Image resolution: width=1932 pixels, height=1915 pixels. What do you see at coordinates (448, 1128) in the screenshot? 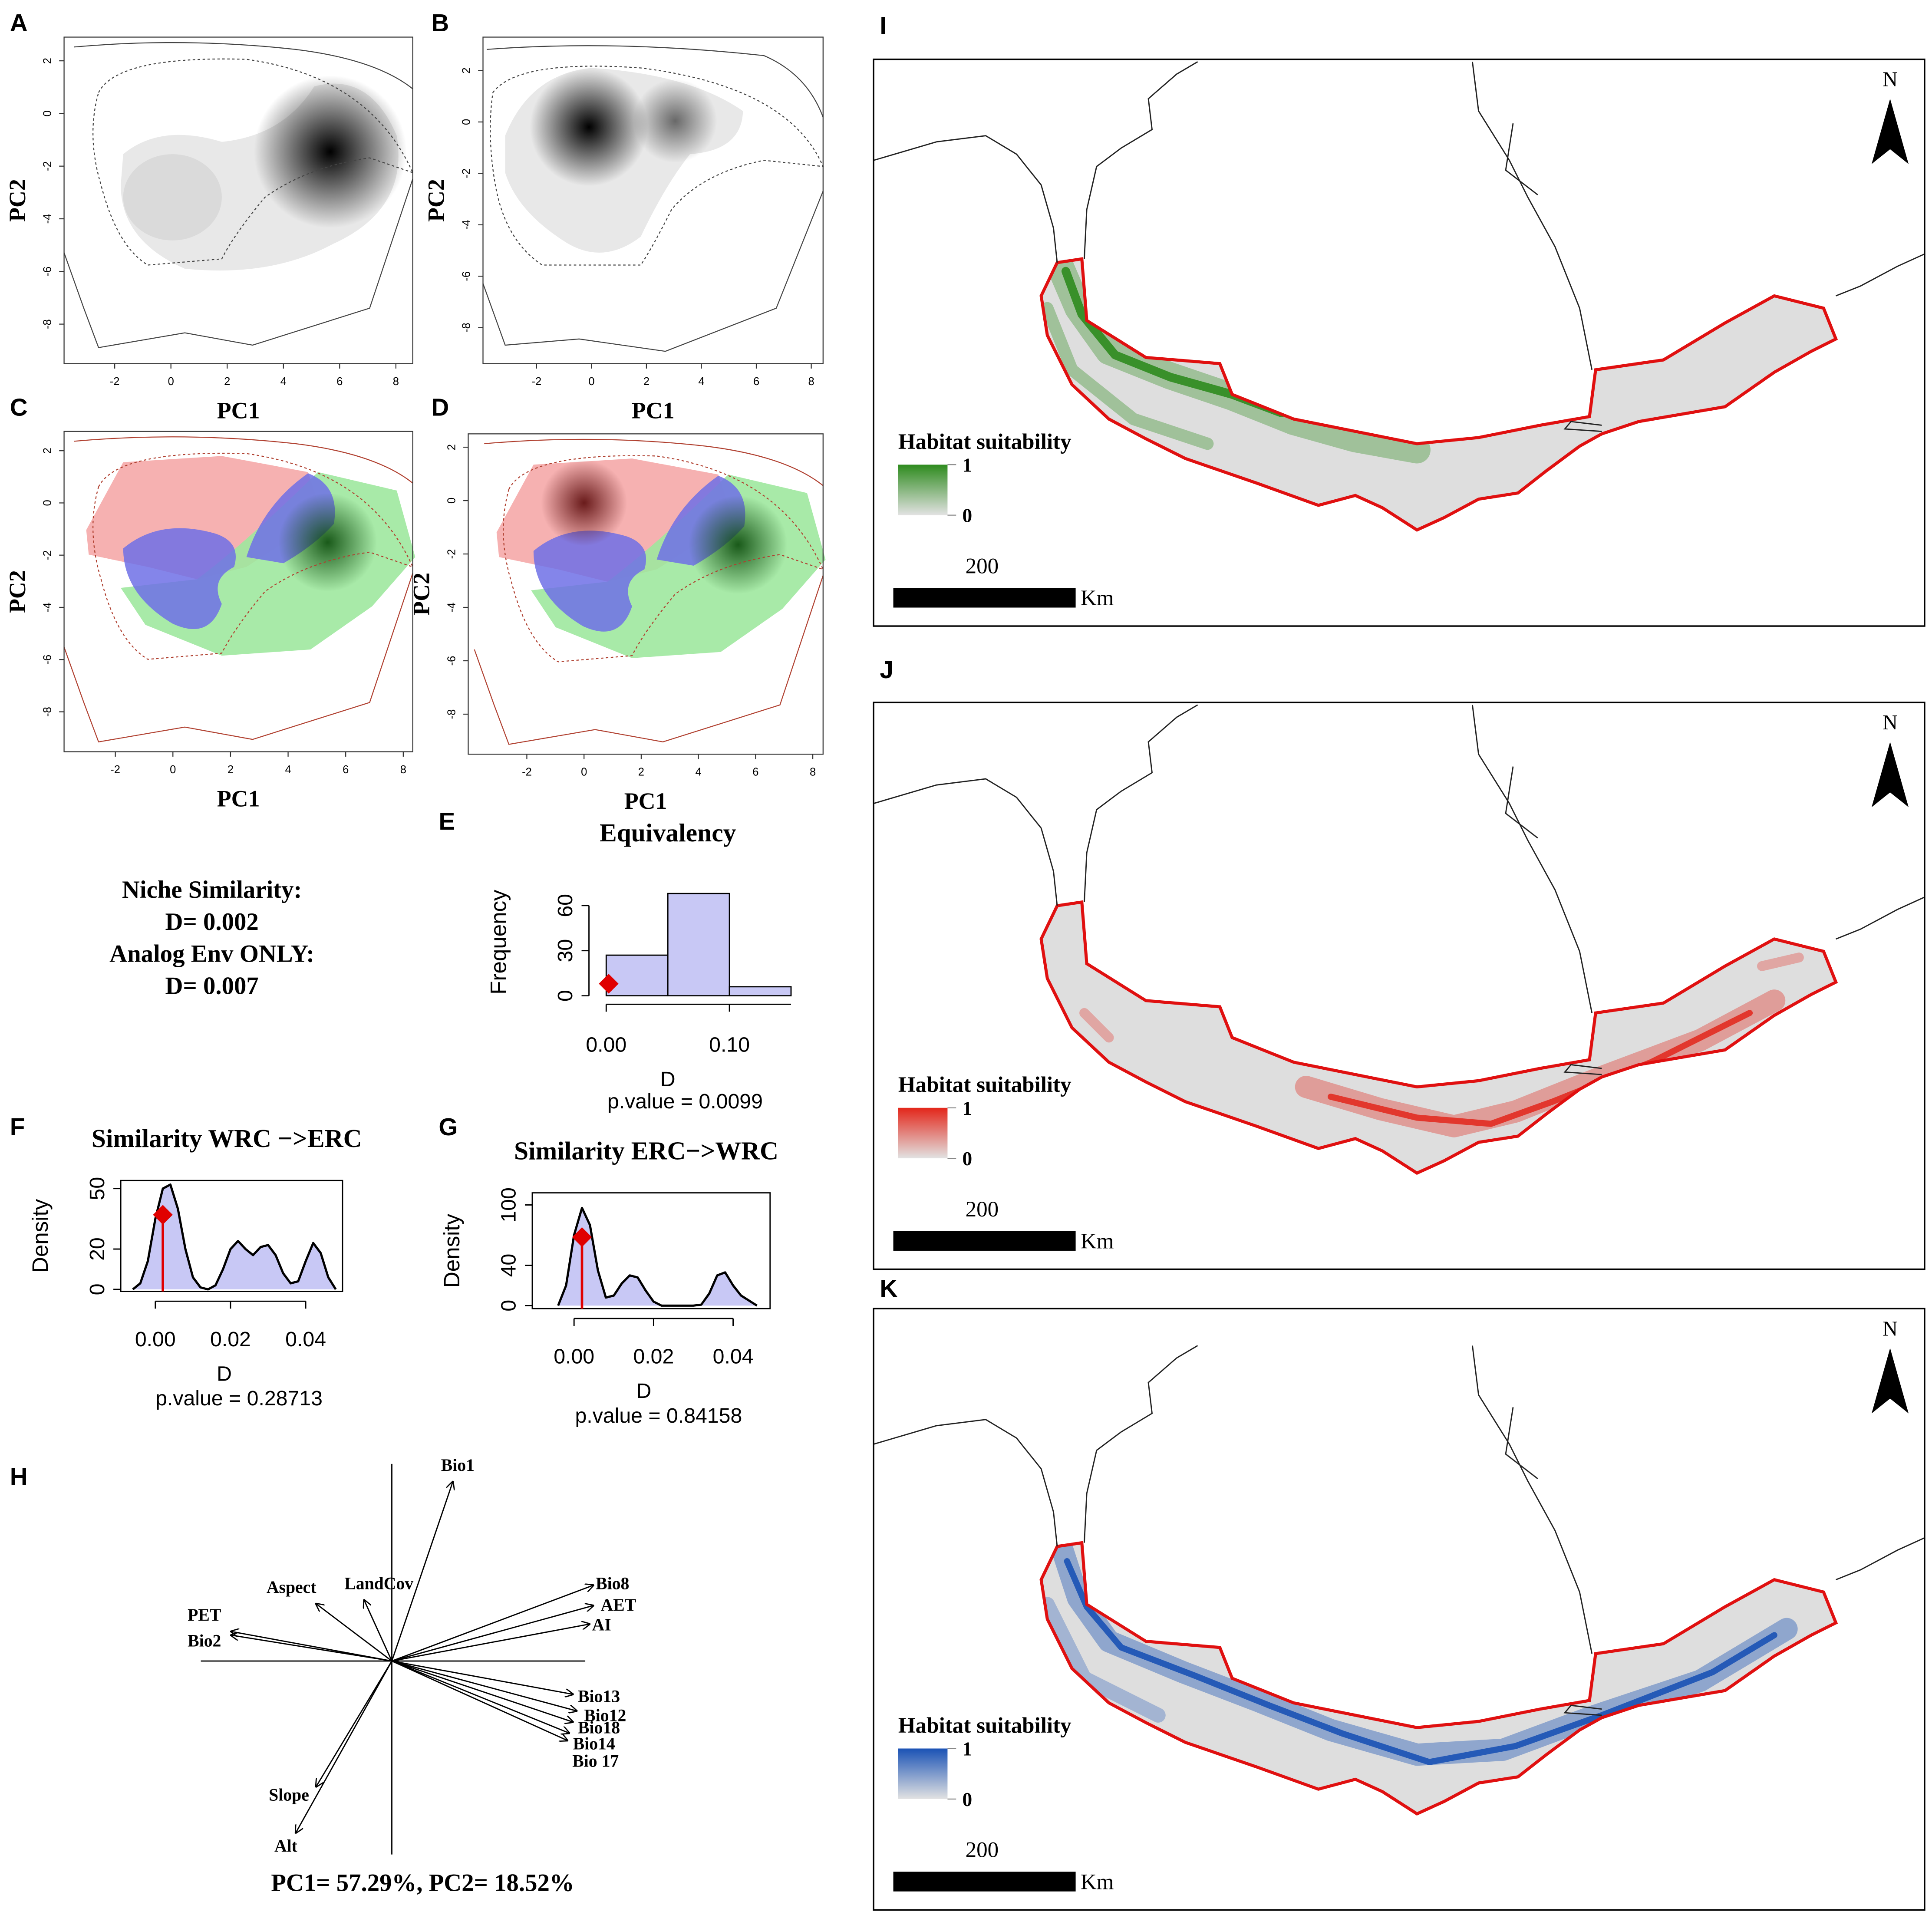
I see `panel-letter: G` at bounding box center [448, 1128].